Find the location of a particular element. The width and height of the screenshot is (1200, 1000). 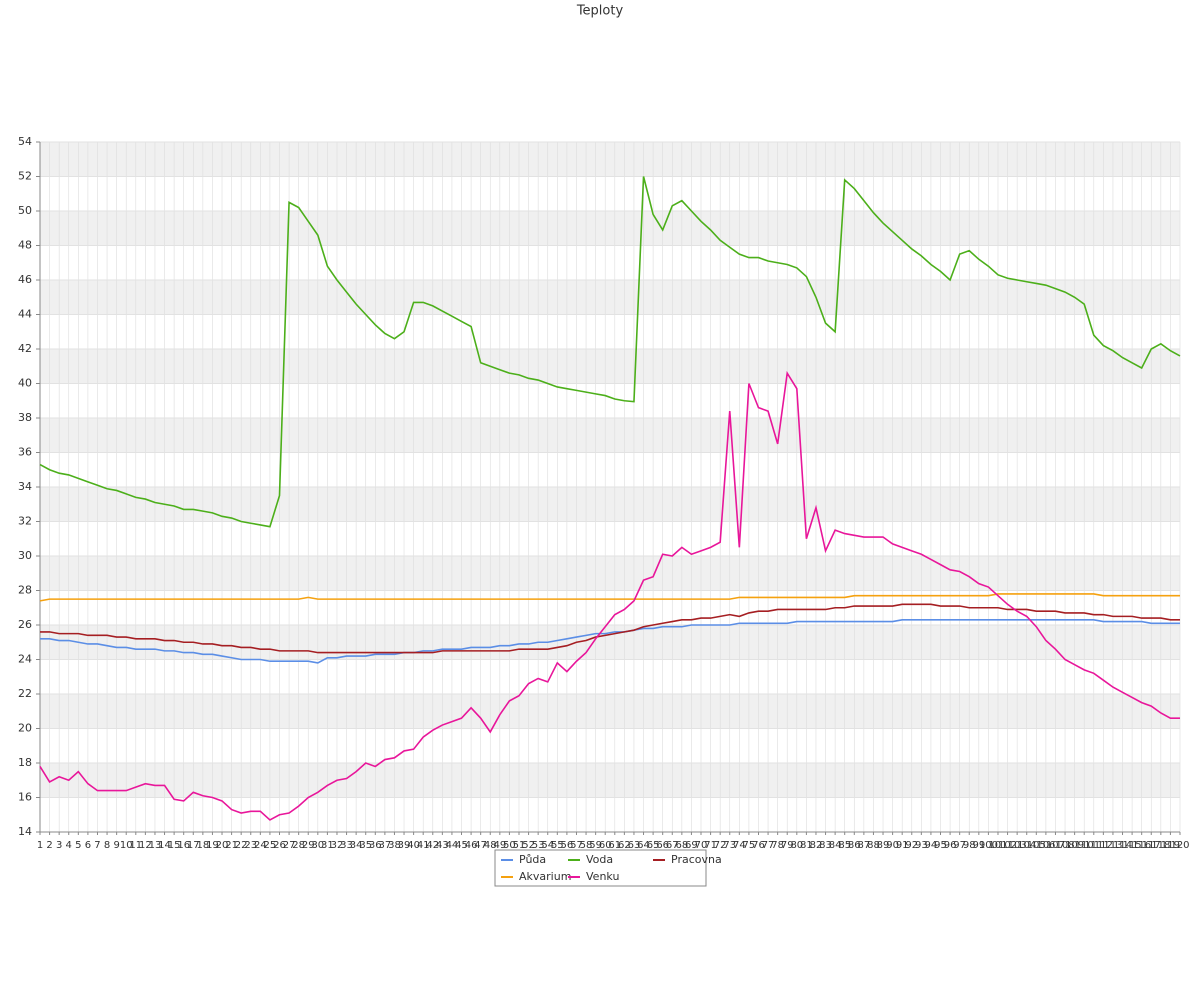

x-tick-label: 107 is located at coordinates (1055, 845).